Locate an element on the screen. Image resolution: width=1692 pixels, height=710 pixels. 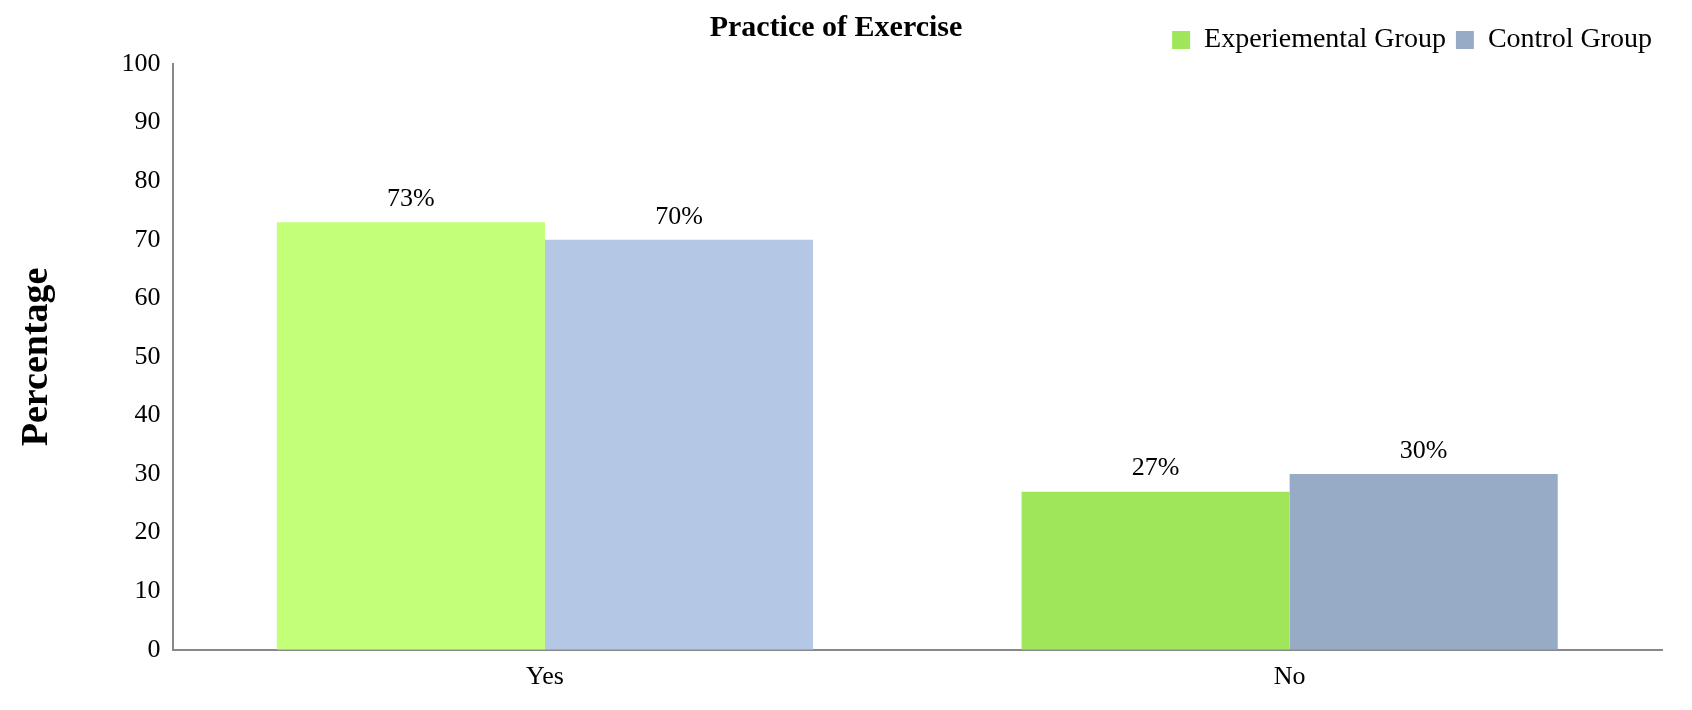
data-label: 30% is located at coordinates (1423, 449).